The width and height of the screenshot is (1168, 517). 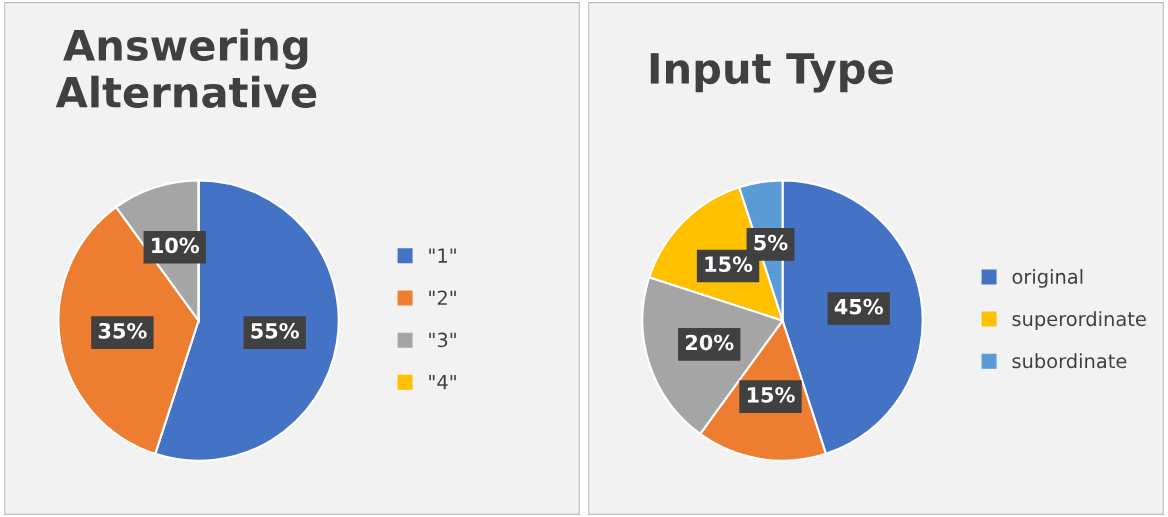 What do you see at coordinates (442, 297) in the screenshot?
I see `legend-label: "2"` at bounding box center [442, 297].